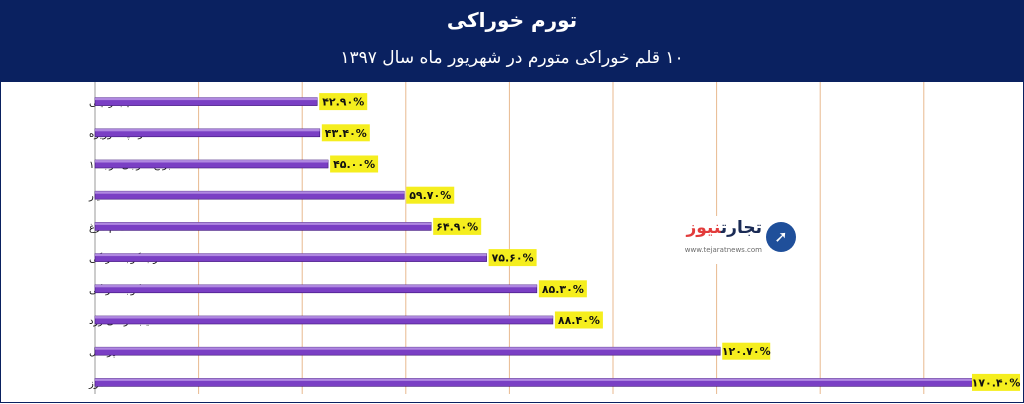 The height and width of the screenshot is (404, 1024). I want to click on data-label: ۶۴.۹۰%, so click(457, 226).